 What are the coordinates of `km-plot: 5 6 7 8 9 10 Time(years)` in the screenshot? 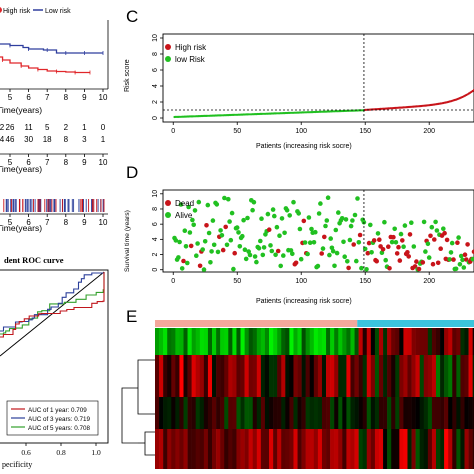 It's located at (54, 67).